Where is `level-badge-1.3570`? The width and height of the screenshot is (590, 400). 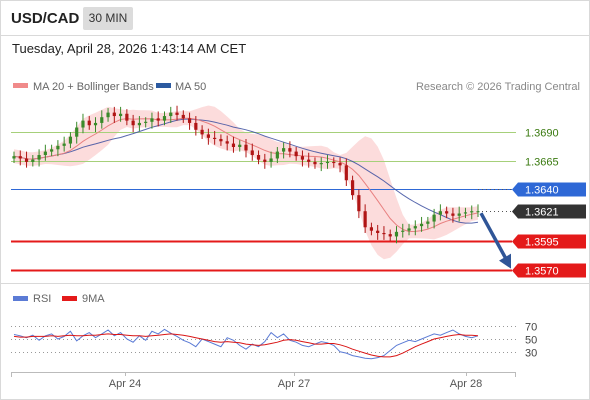
level-badge-1.3570 is located at coordinates (549, 270).